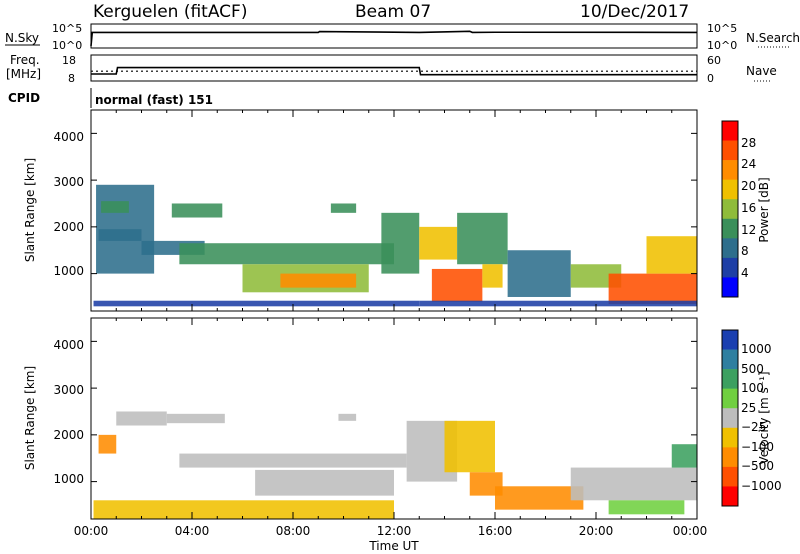 The height and width of the screenshot is (554, 800). I want to click on velocity-scale-tick-100: 100, so click(752, 388).